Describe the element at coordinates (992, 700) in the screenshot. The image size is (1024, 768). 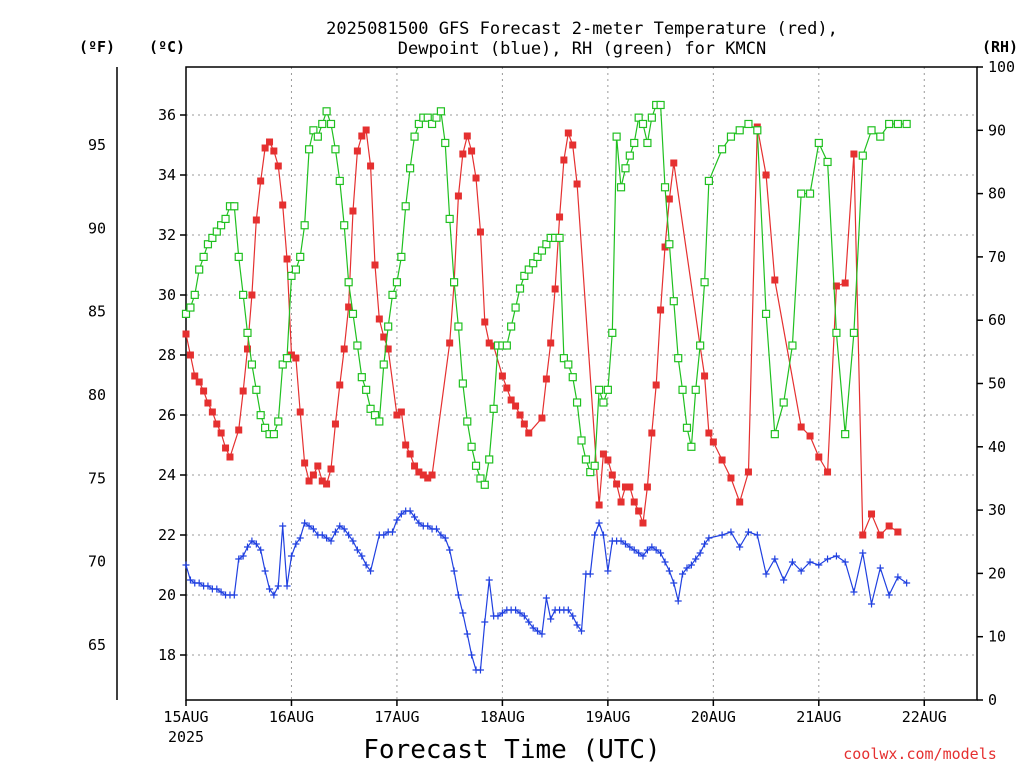
I see `rh-tick-label: 0` at that location.